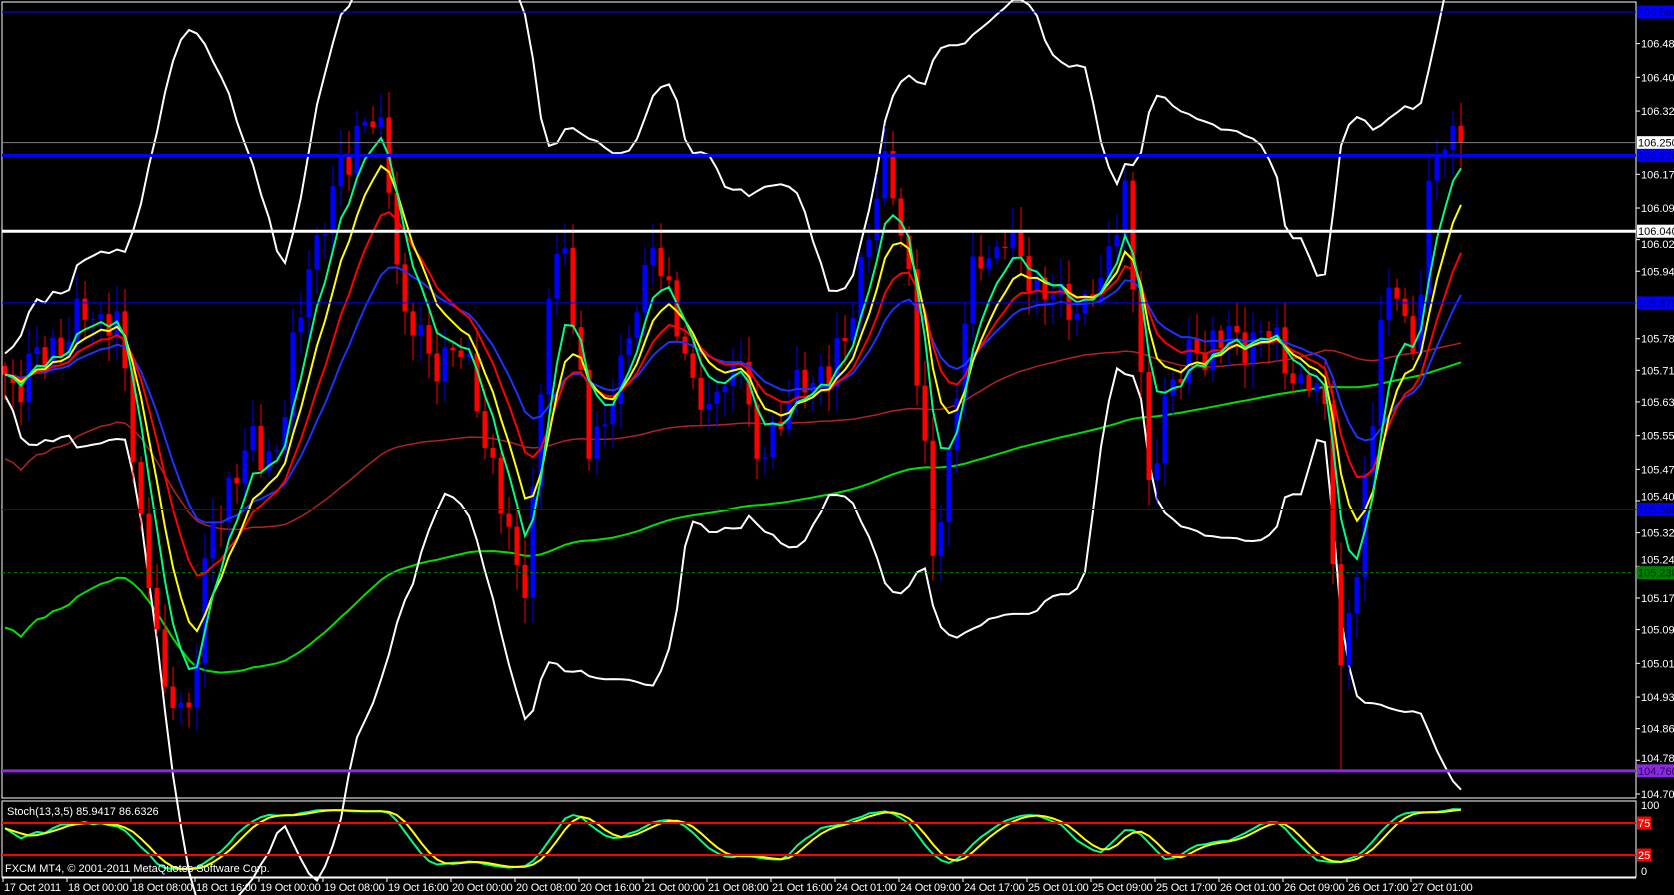  I want to click on price-tick-label: 105.710, so click(1657, 371).